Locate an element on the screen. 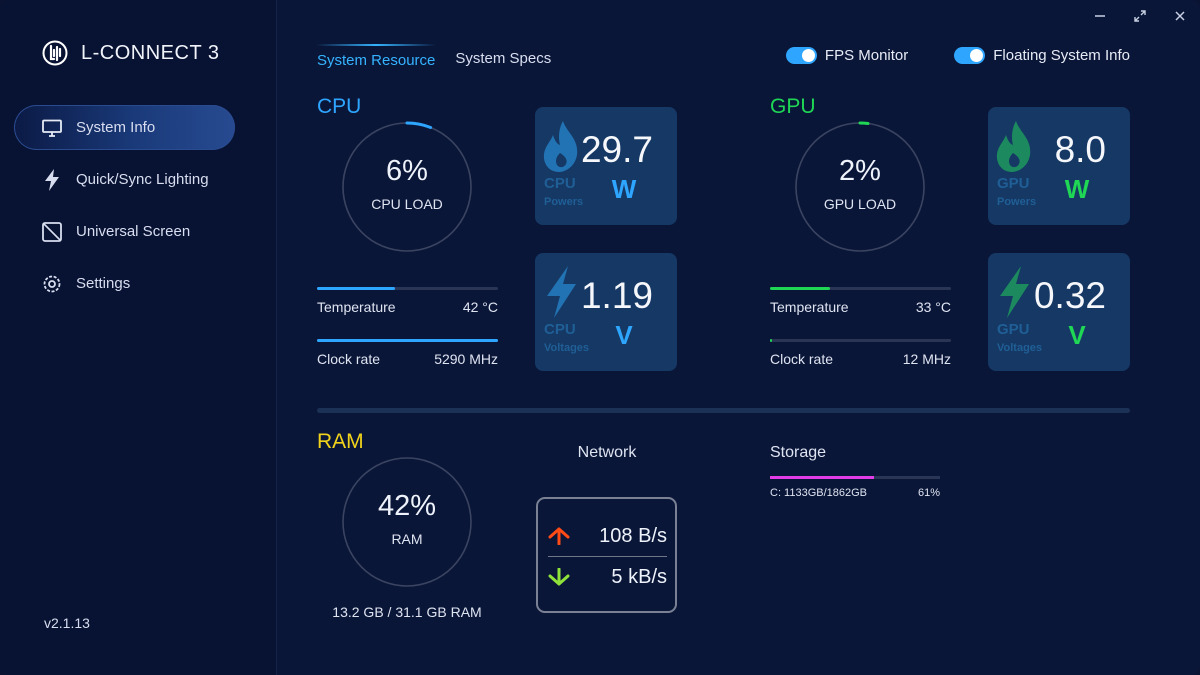 The image size is (1200, 675). sidebar-item-label: Quick/Sync Lighting is located at coordinates (142, 179).